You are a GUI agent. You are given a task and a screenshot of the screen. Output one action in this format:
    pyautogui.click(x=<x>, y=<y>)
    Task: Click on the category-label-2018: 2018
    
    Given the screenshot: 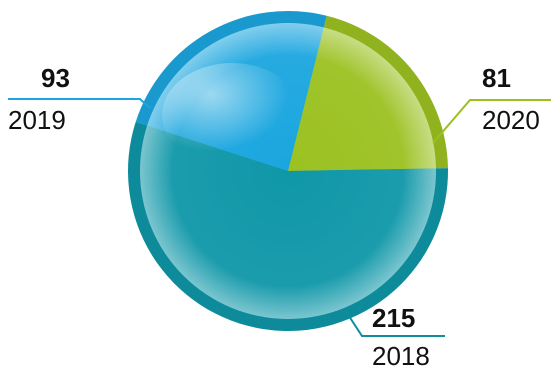 What is the action you would take?
    pyautogui.click(x=401, y=356)
    